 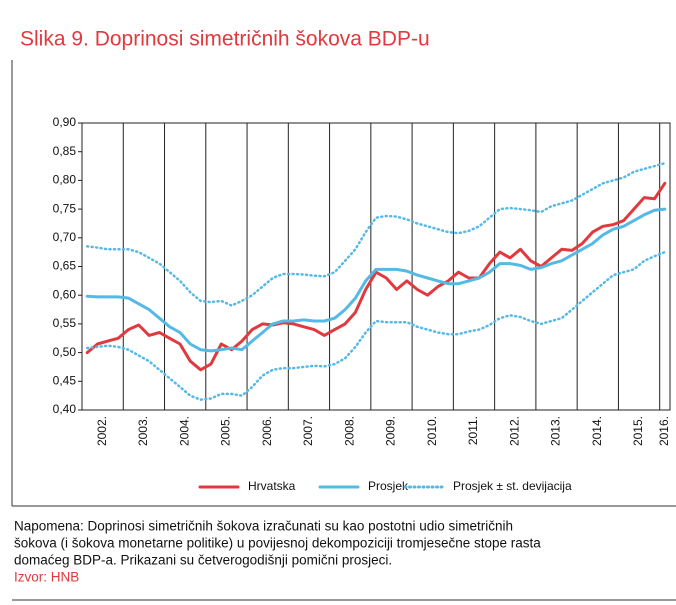 What do you see at coordinates (65, 323) in the screenshot?
I see `y-tick-label: 0,55` at bounding box center [65, 323].